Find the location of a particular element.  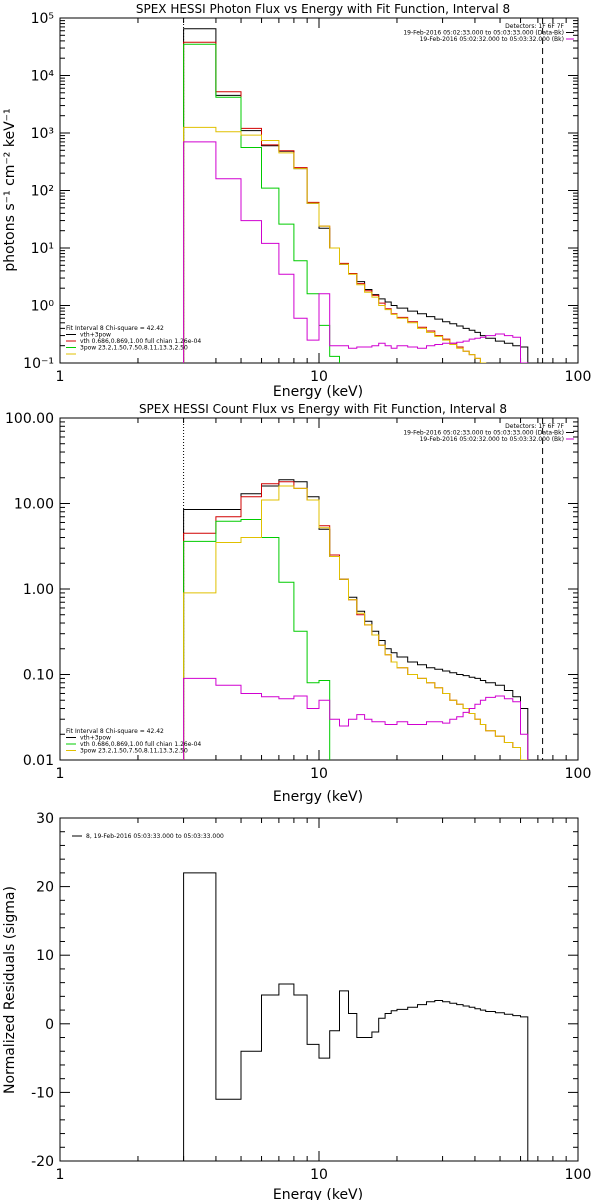

y-tick-label: 10² is located at coordinates (42, 192).